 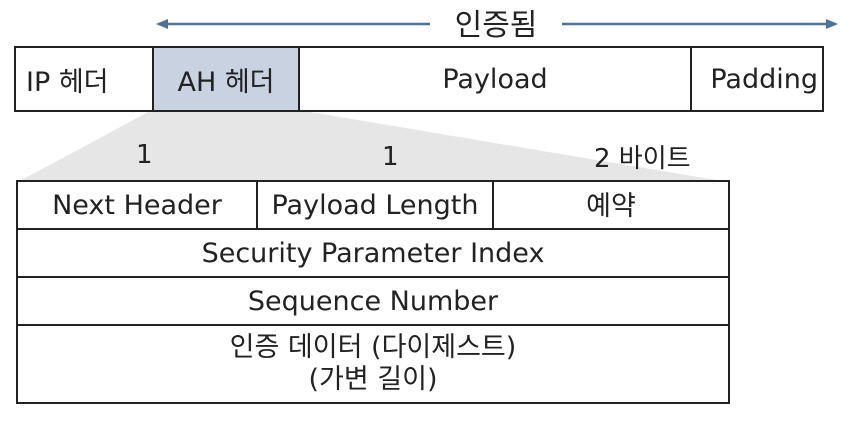 What do you see at coordinates (373, 379) in the screenshot?
I see `authentication-data-length-note: (가변 길이)` at bounding box center [373, 379].